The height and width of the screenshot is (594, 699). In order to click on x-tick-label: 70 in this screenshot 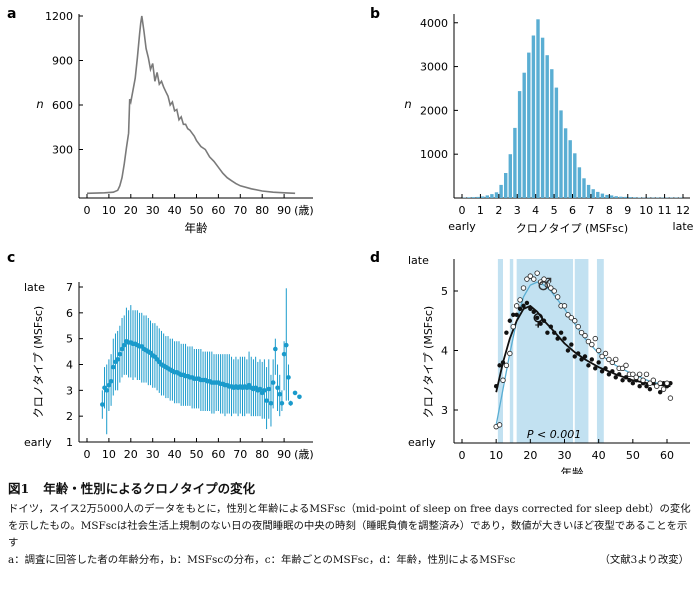, I will do `click(240, 454)`.